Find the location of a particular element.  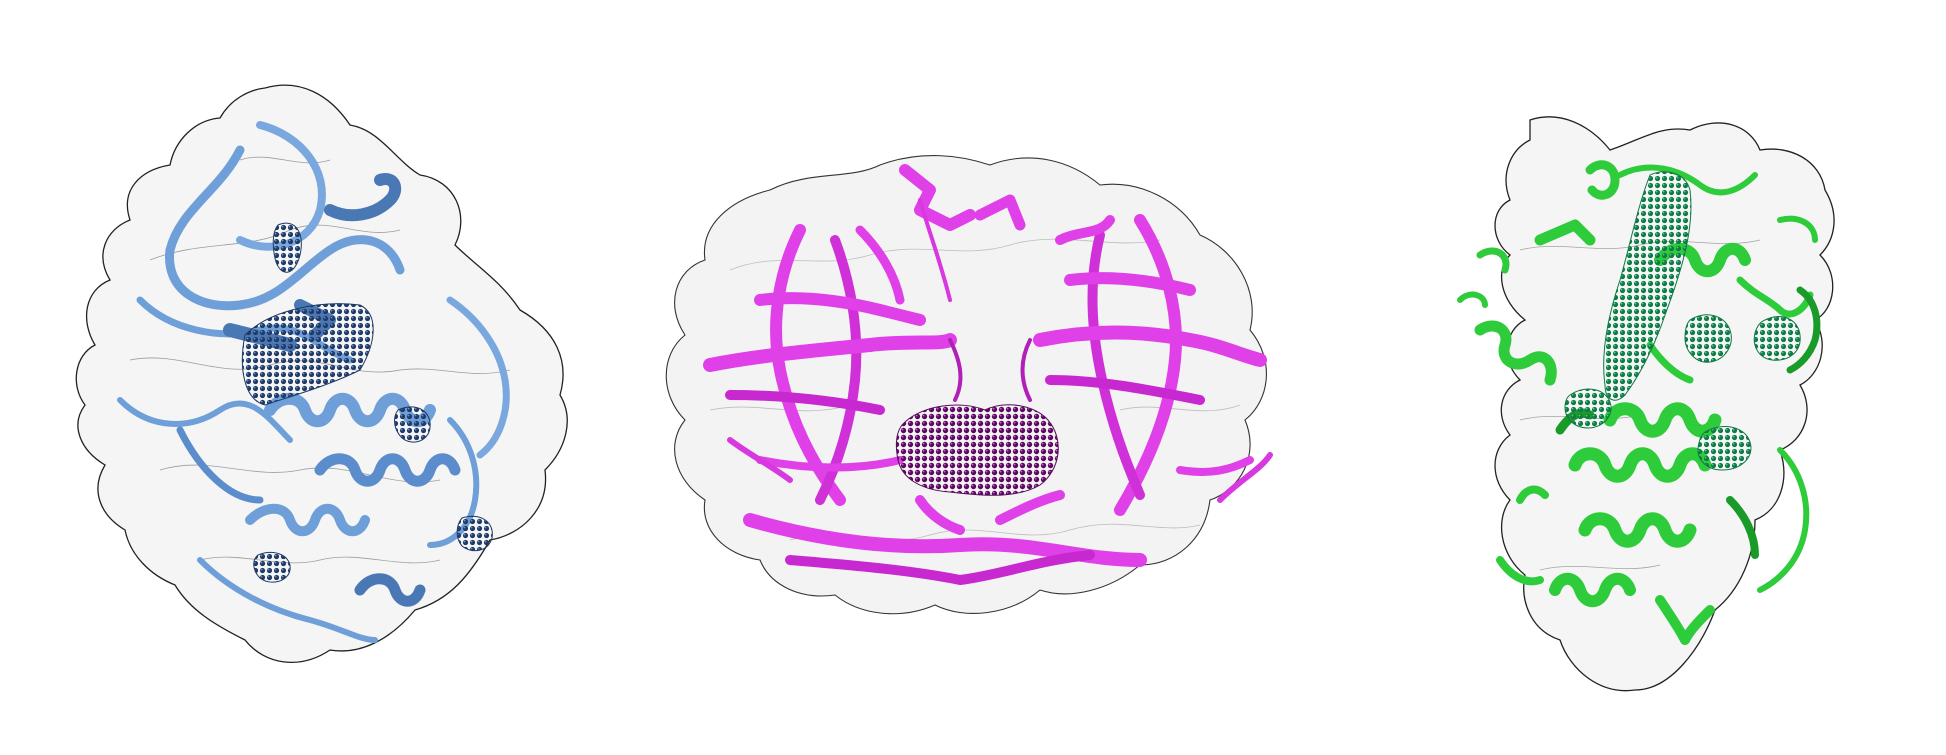

green-cavities is located at coordinates (1682, 321).